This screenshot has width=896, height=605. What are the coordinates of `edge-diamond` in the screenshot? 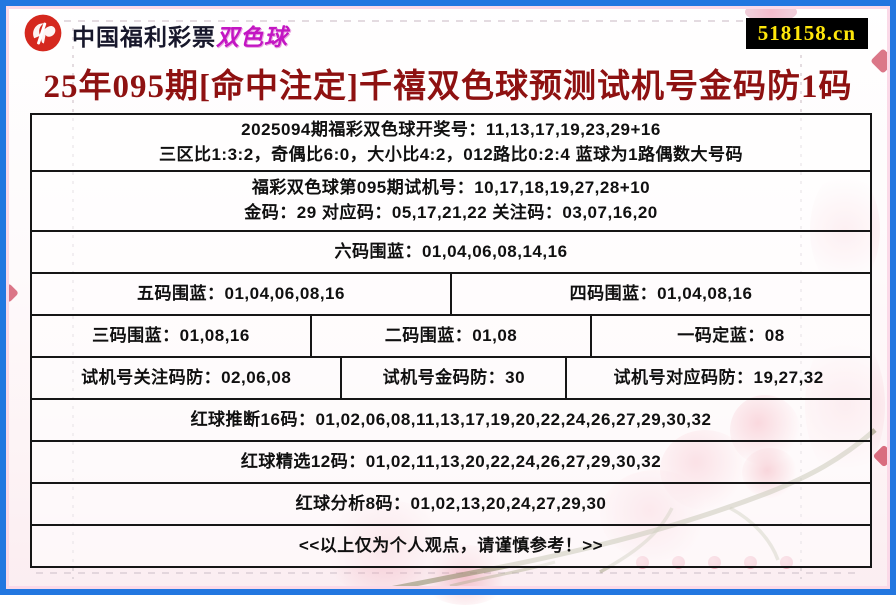 It's located at (9, 293).